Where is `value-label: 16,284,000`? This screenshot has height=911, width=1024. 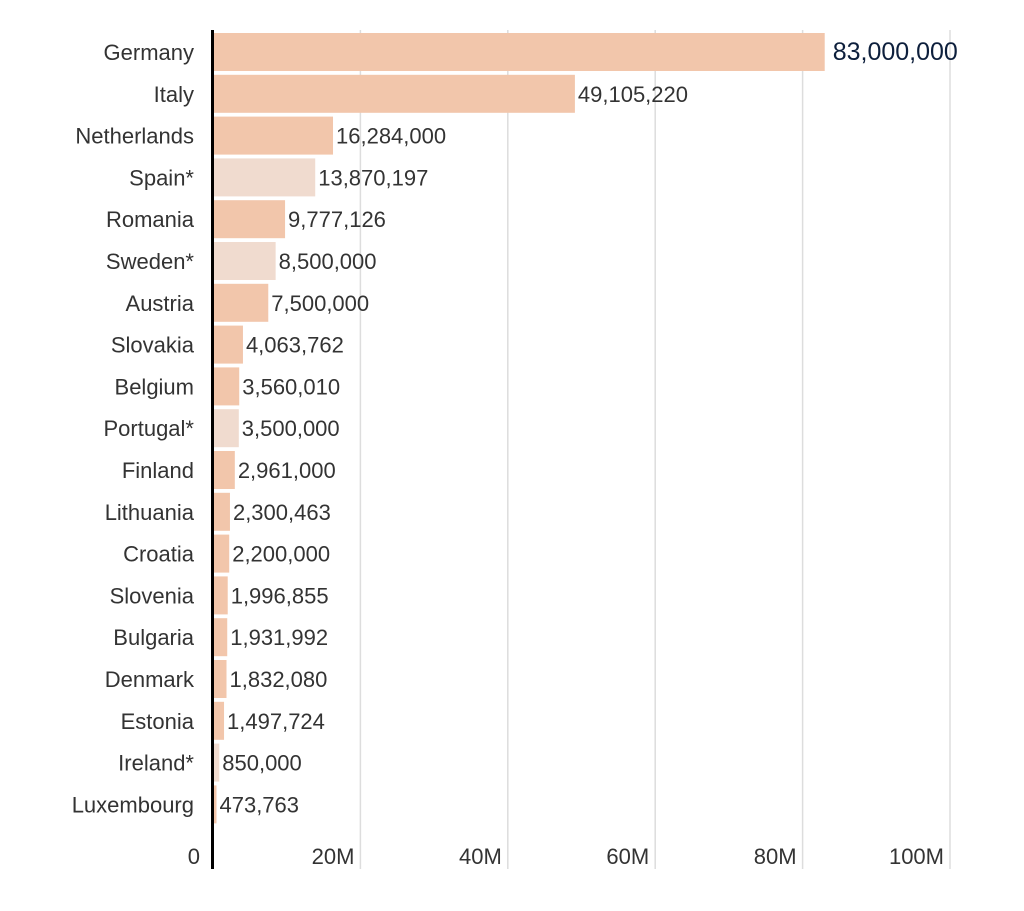
value-label: 16,284,000 is located at coordinates (391, 136).